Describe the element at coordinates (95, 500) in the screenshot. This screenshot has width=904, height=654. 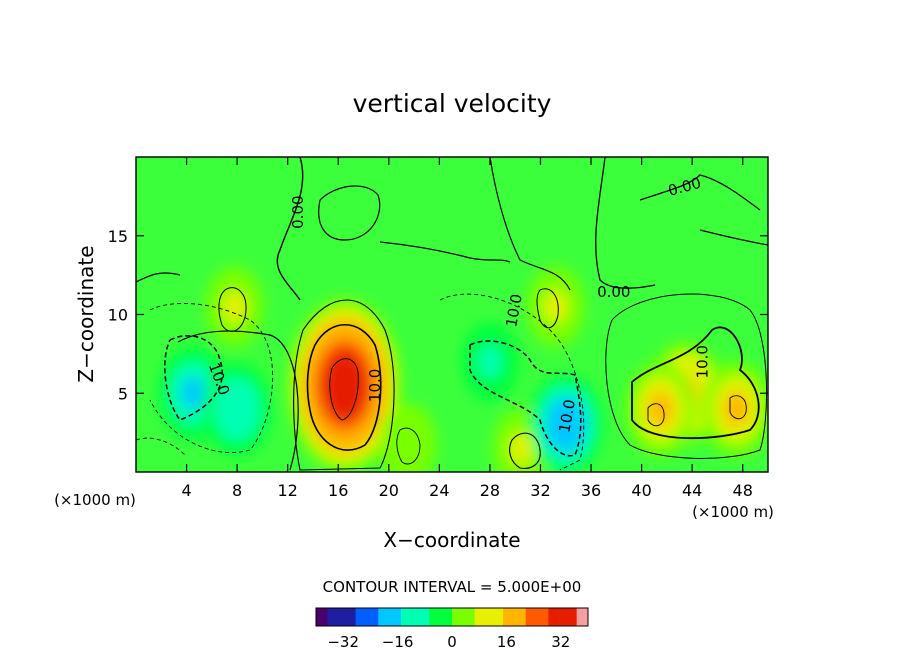
I see `x-unit-left: (×1000 m)` at that location.